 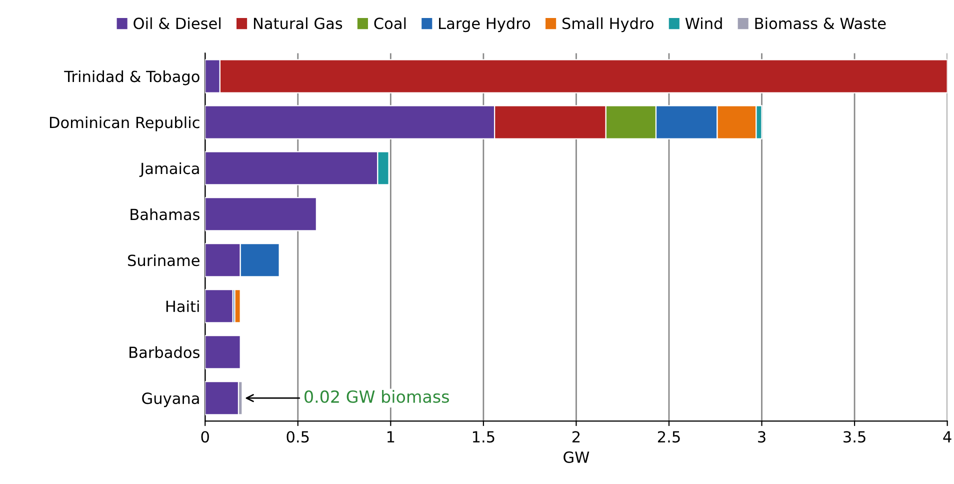 I want to click on y-tick-label: Jamaica, so click(x=169, y=170).